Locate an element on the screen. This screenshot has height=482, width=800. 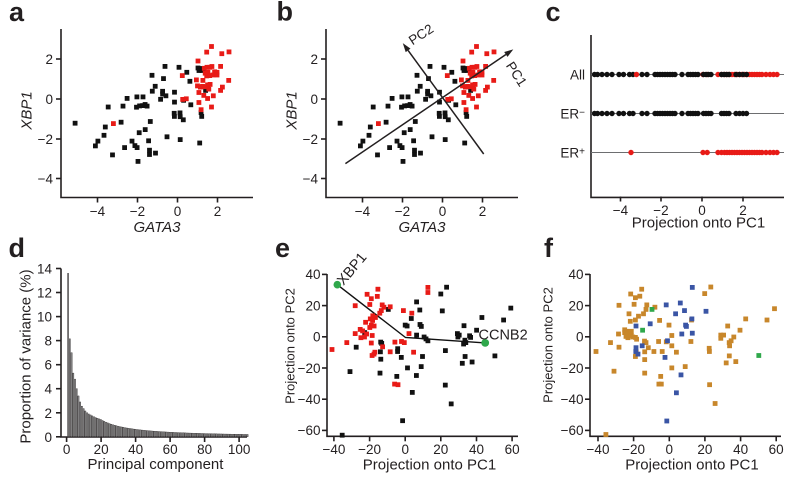
svg-text: ER+ is located at coordinates (572, 153).